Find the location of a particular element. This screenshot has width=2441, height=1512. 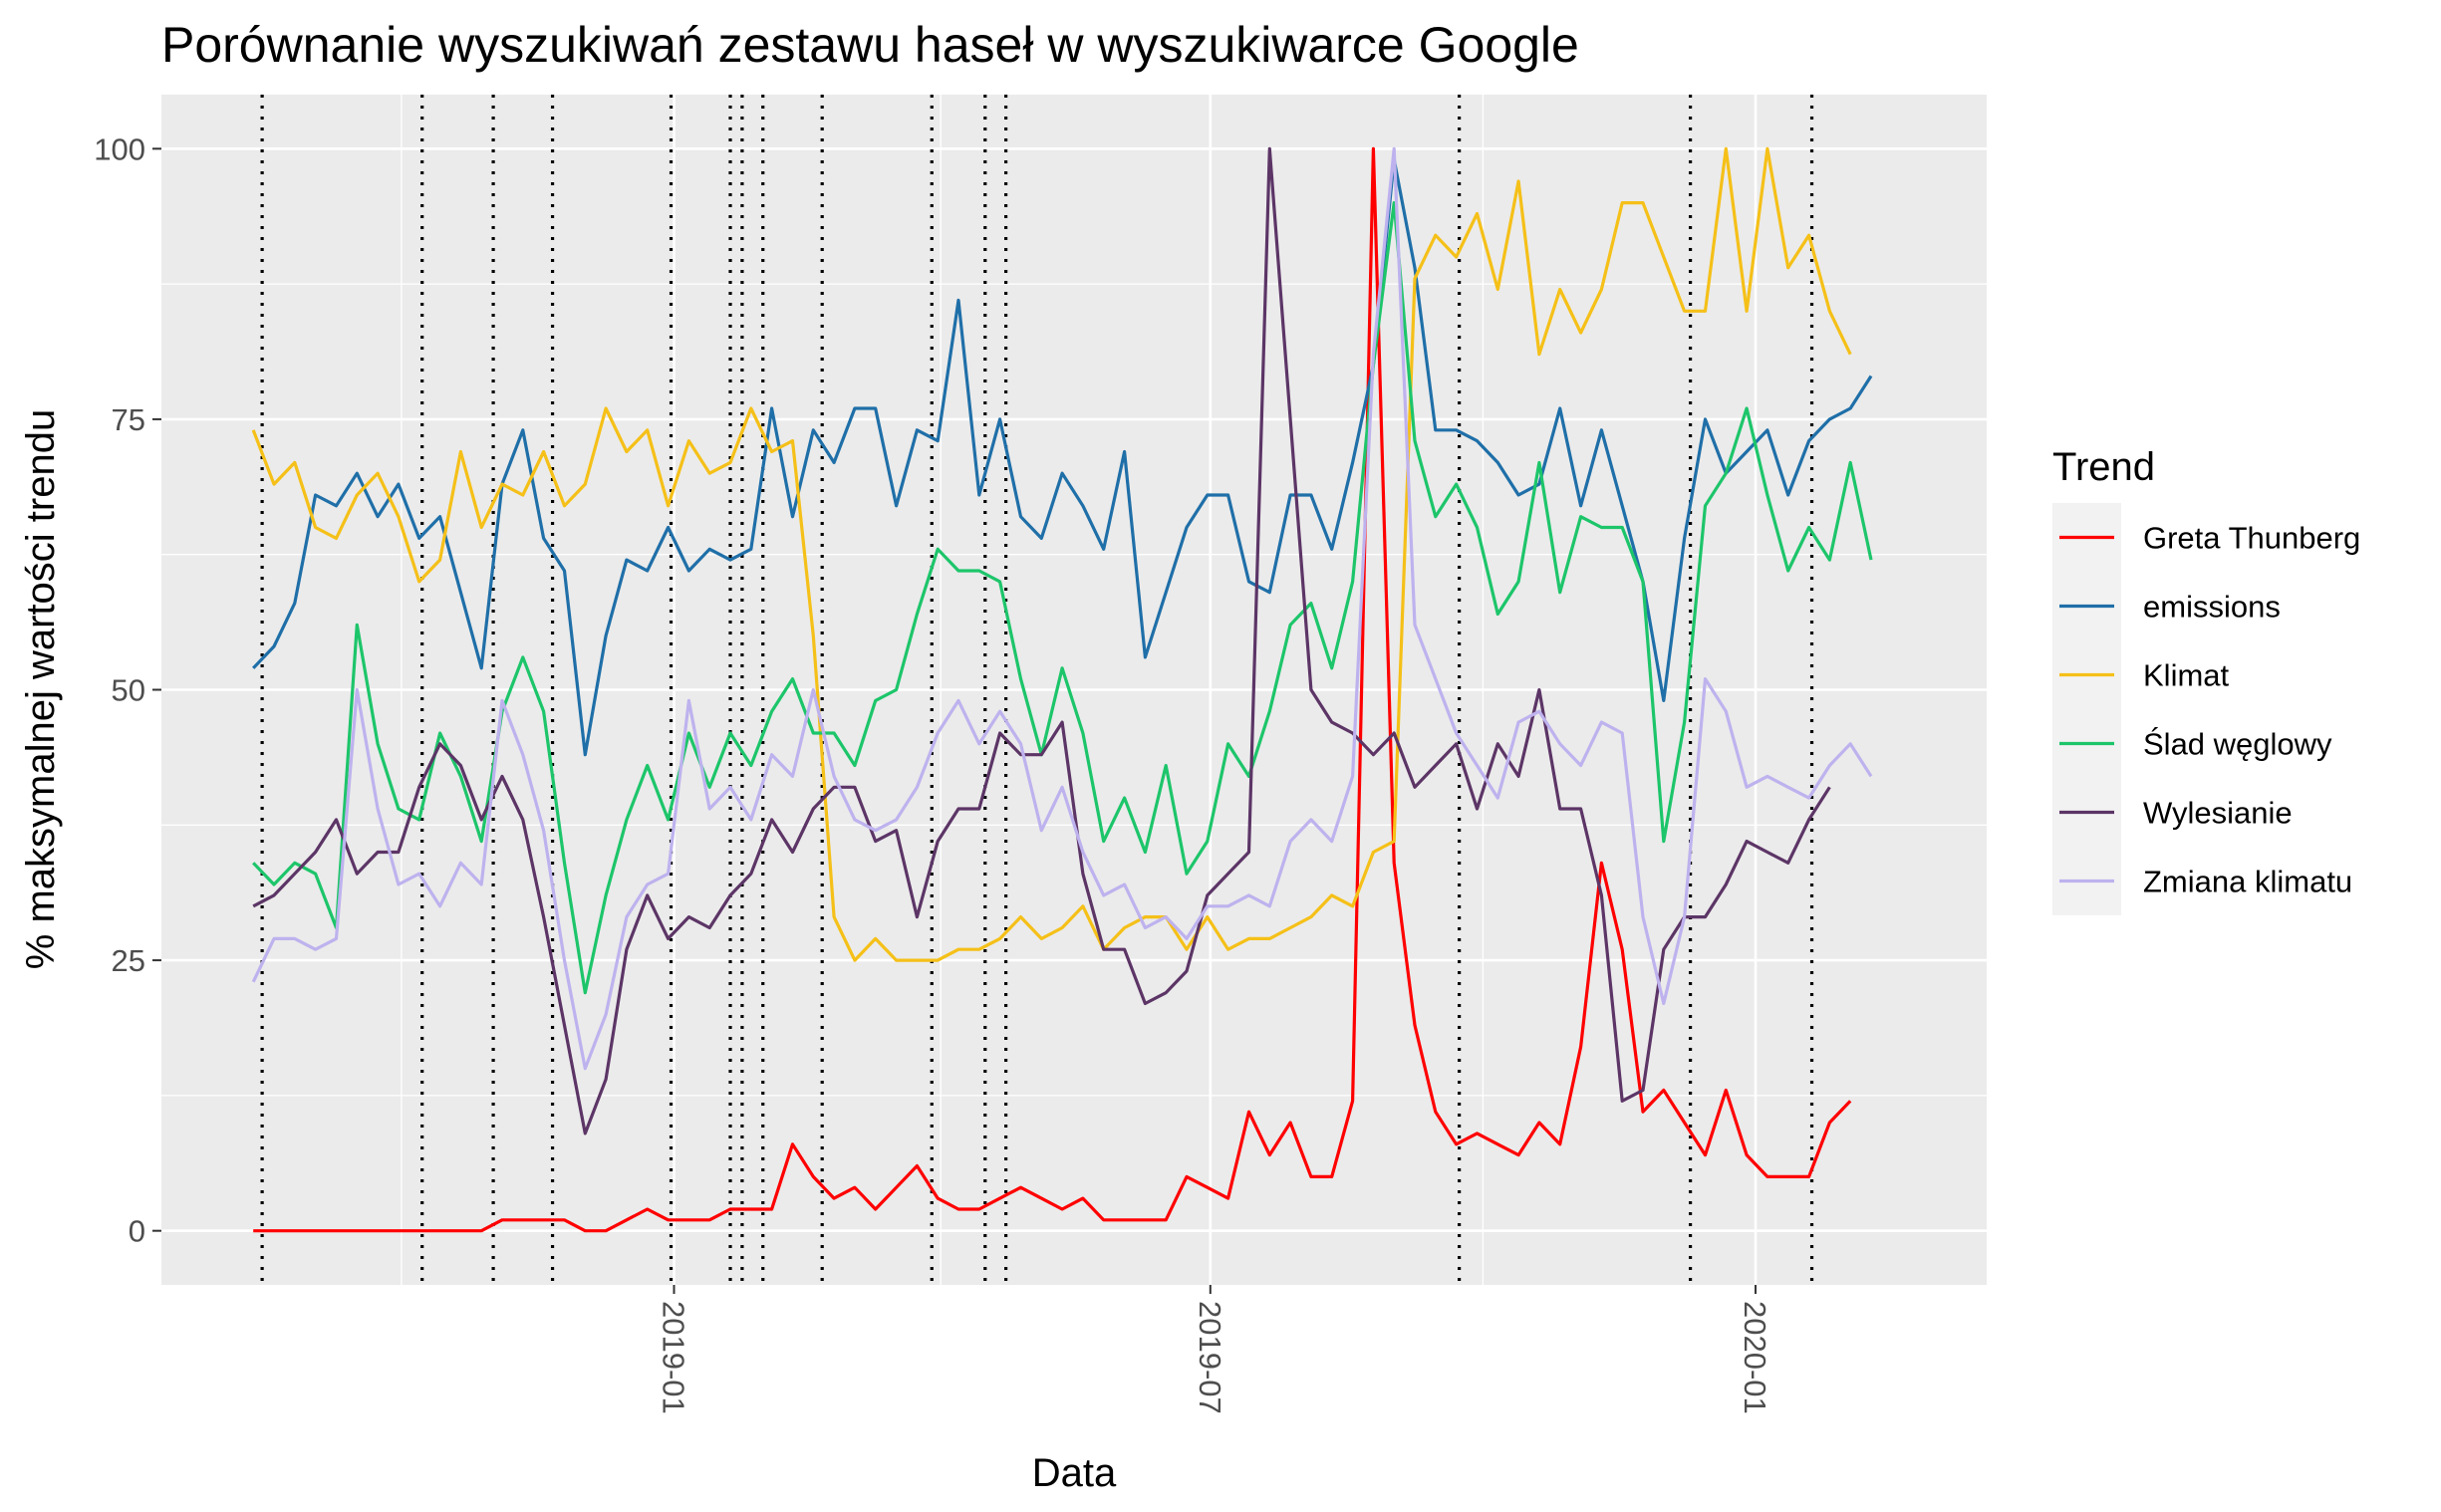

x-axis: 2019-01 2019-07 2020-01 is located at coordinates (1214, 1349).